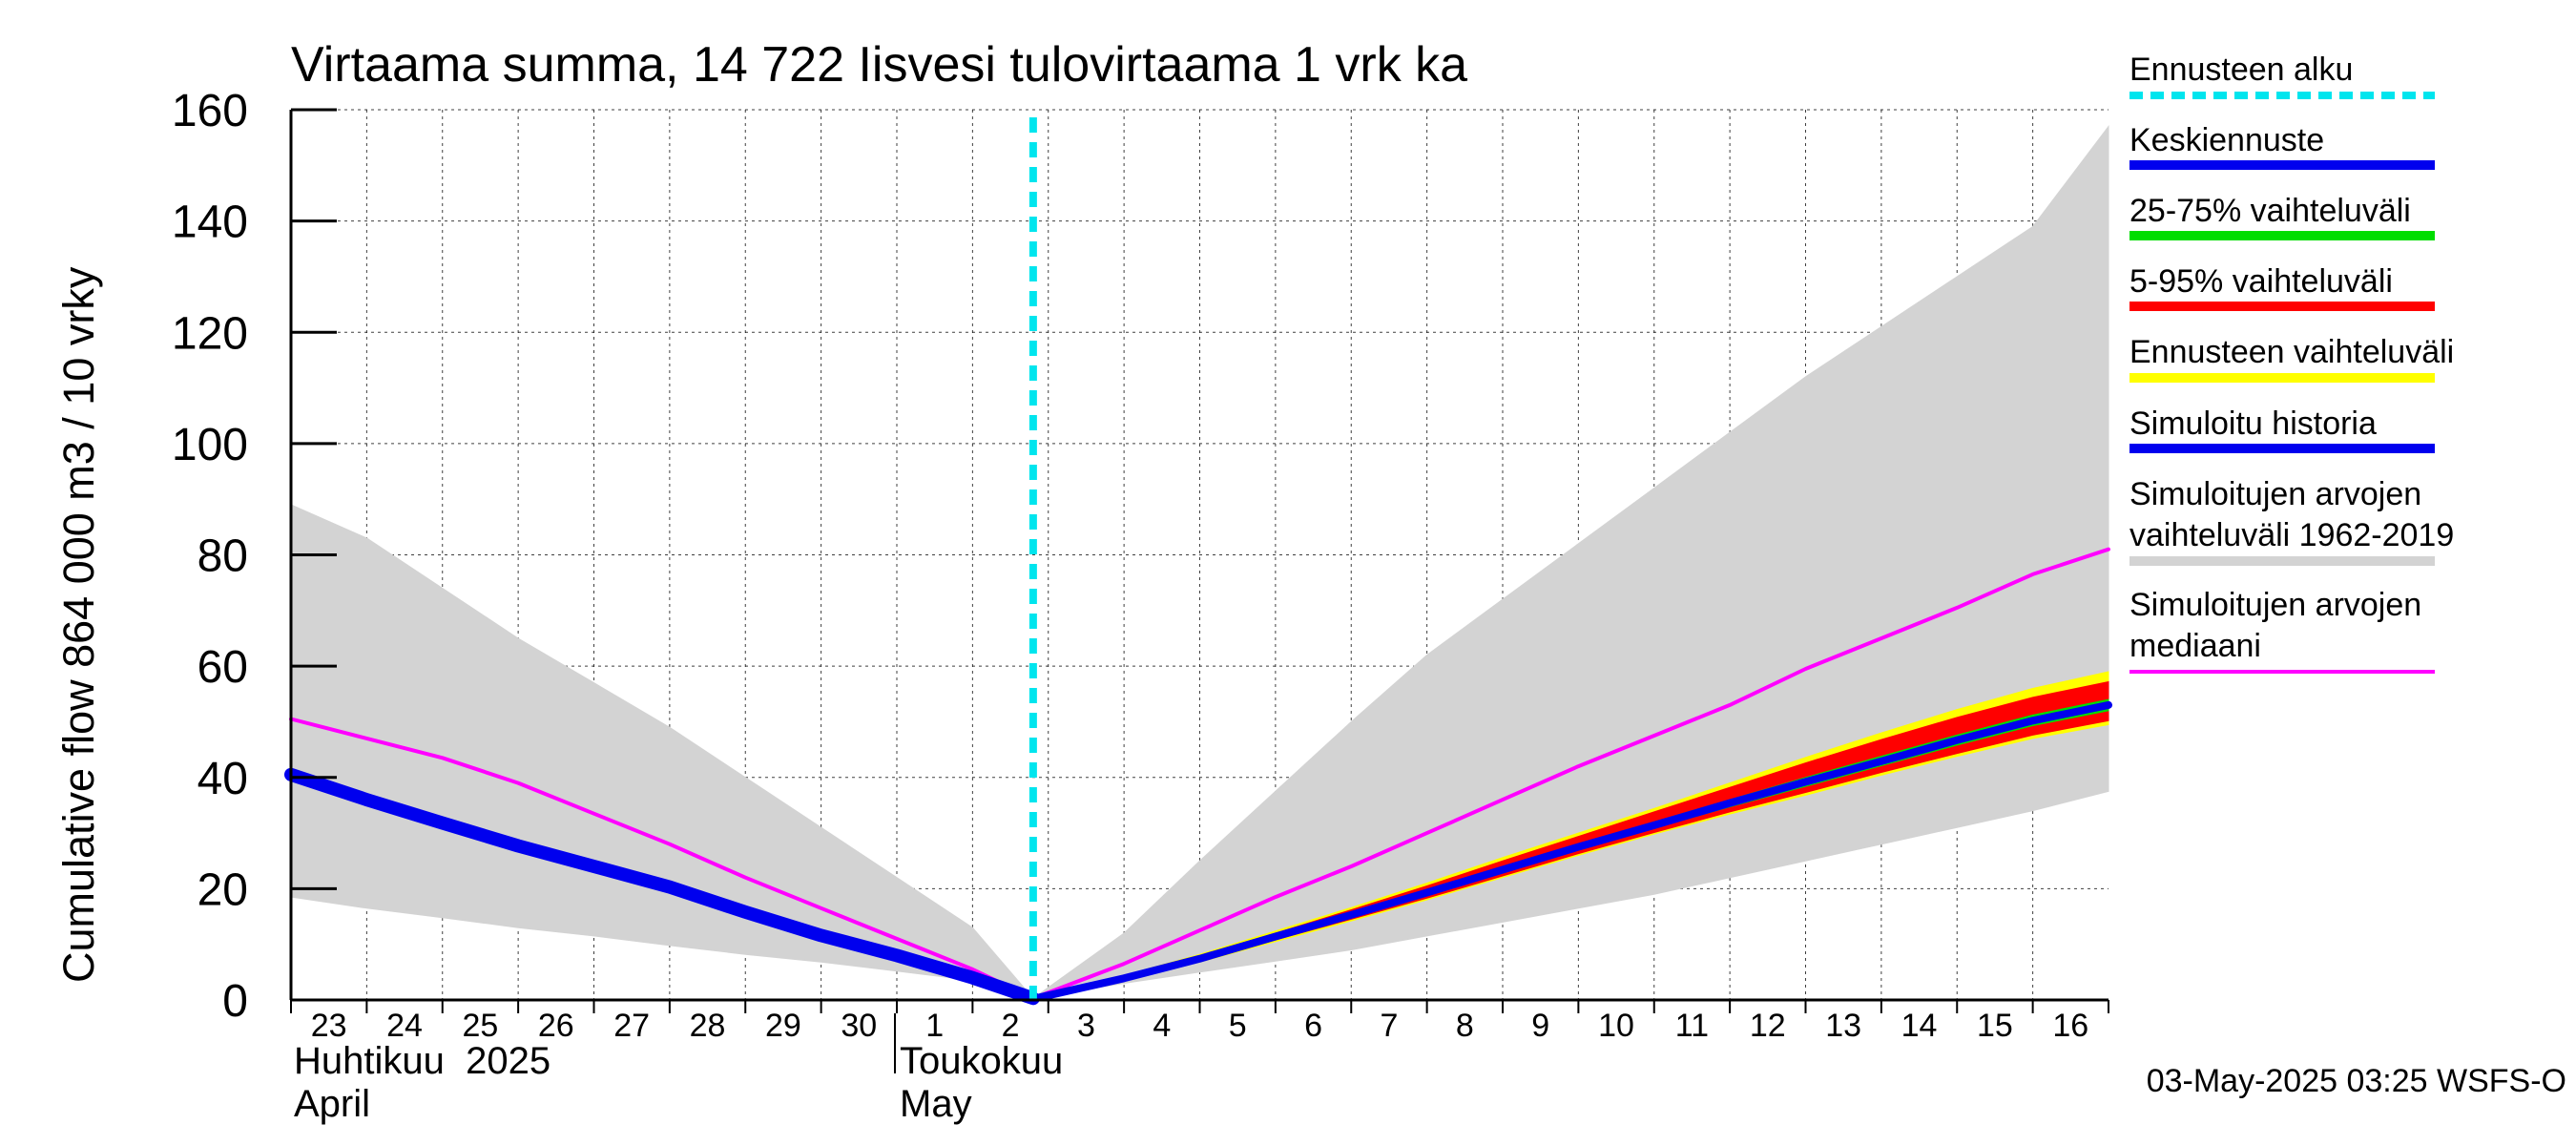  I want to click on x-tick-label: 5, so click(1238, 1026).